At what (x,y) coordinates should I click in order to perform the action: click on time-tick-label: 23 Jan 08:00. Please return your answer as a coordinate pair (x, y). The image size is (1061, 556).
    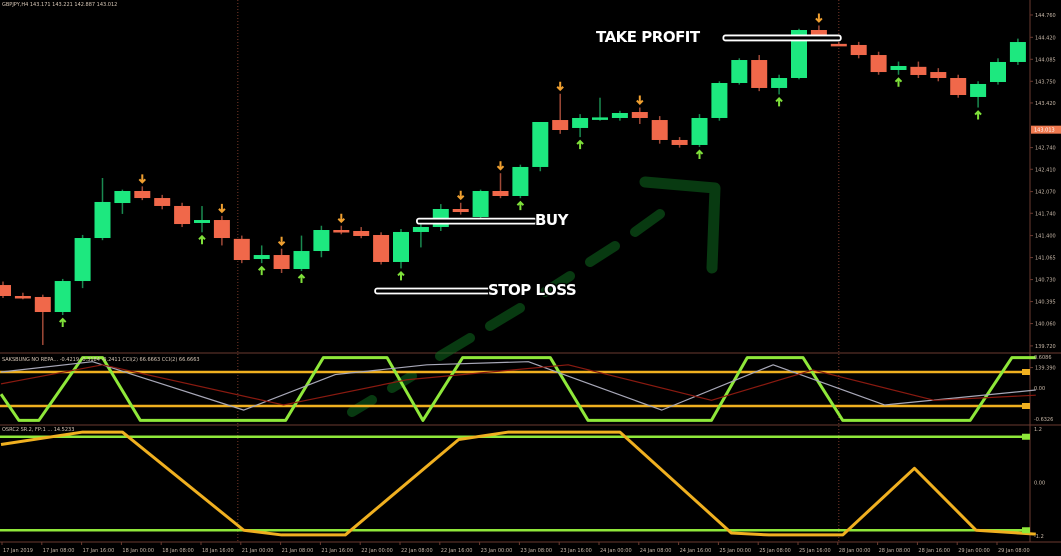
    Looking at the image, I should click on (536, 551).